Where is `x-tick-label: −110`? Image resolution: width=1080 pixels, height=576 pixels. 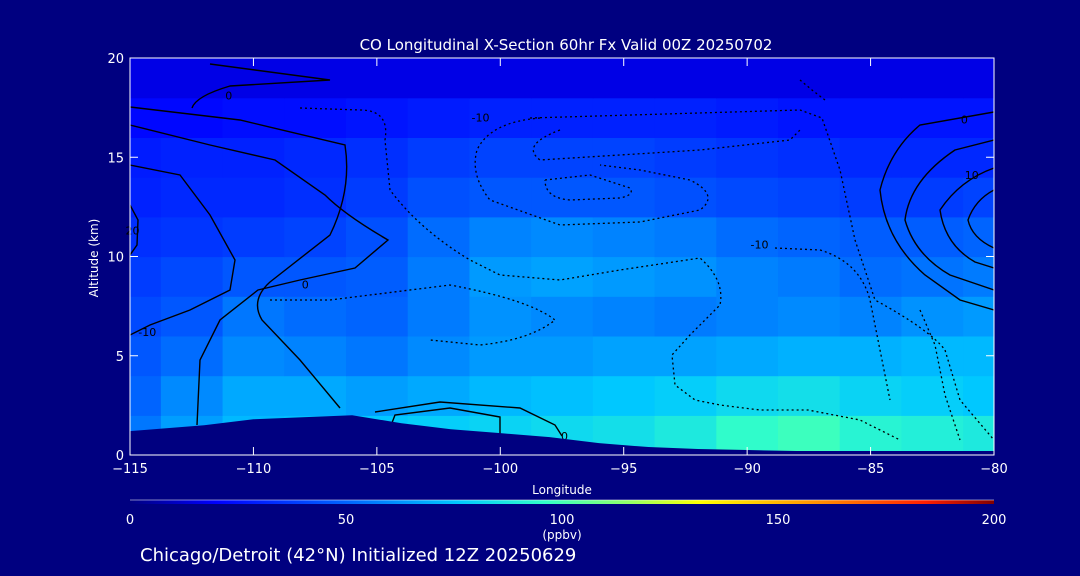
x-tick-label: −110 is located at coordinates (254, 469).